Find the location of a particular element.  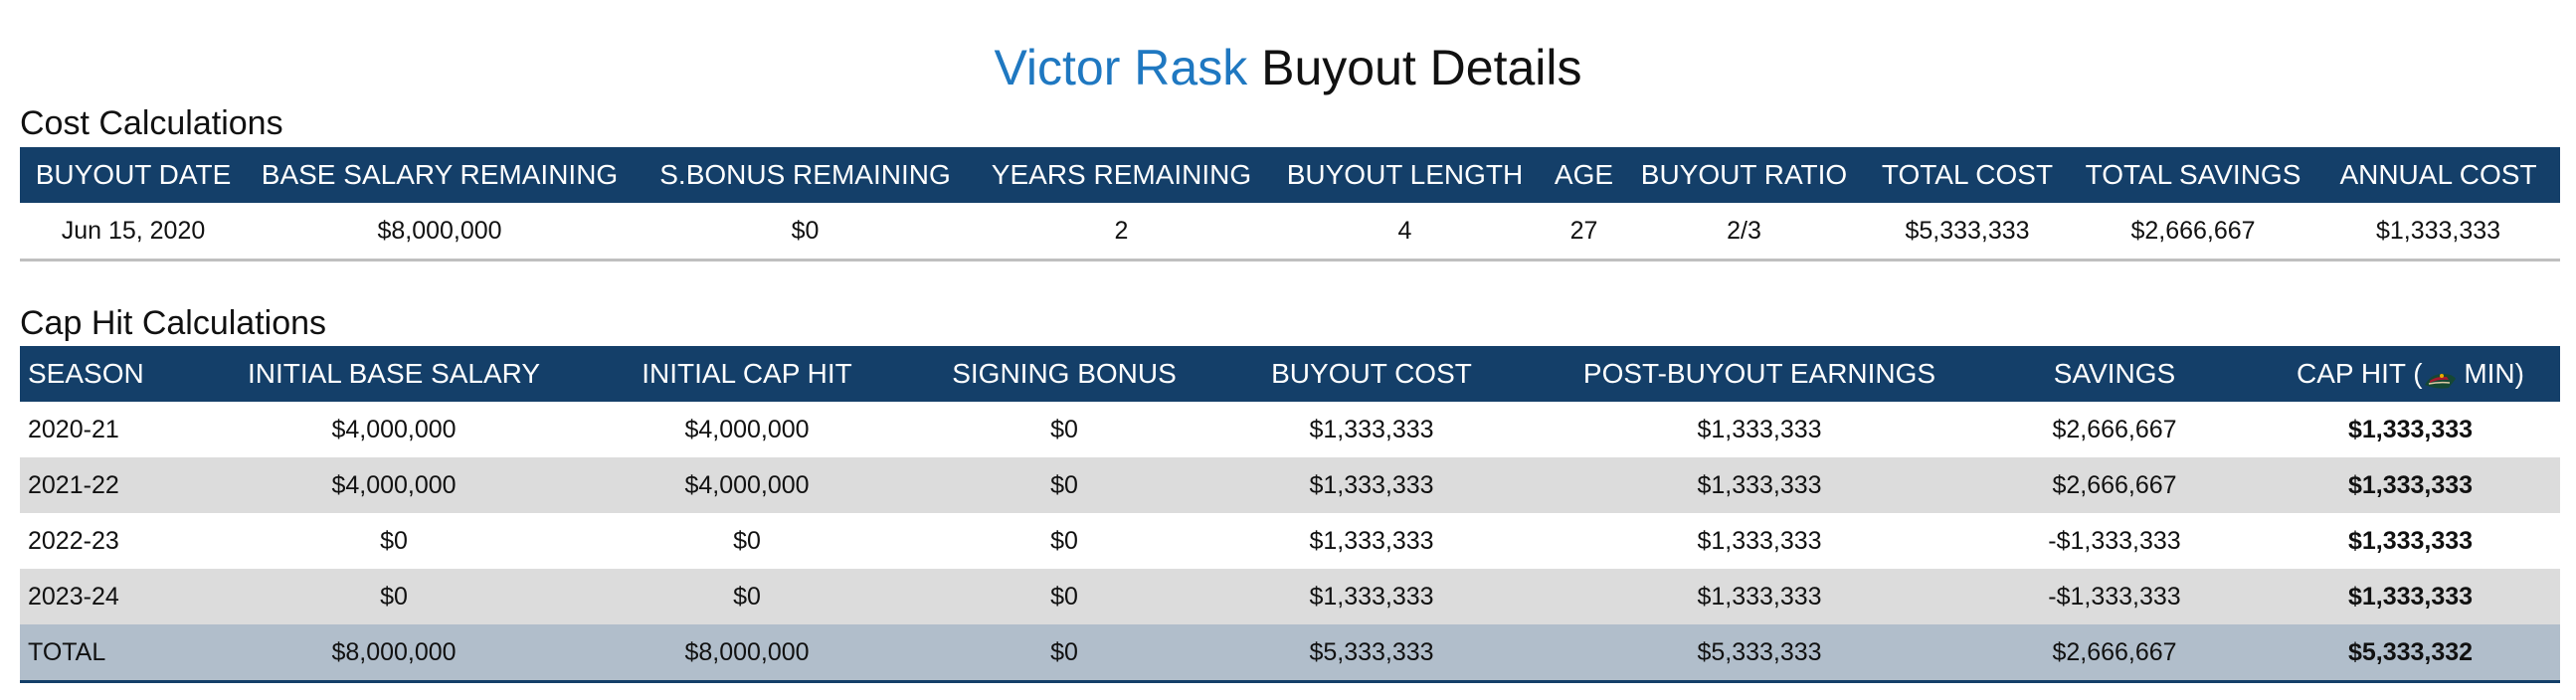

cap-hit-label: MIN) is located at coordinates (2490, 373).